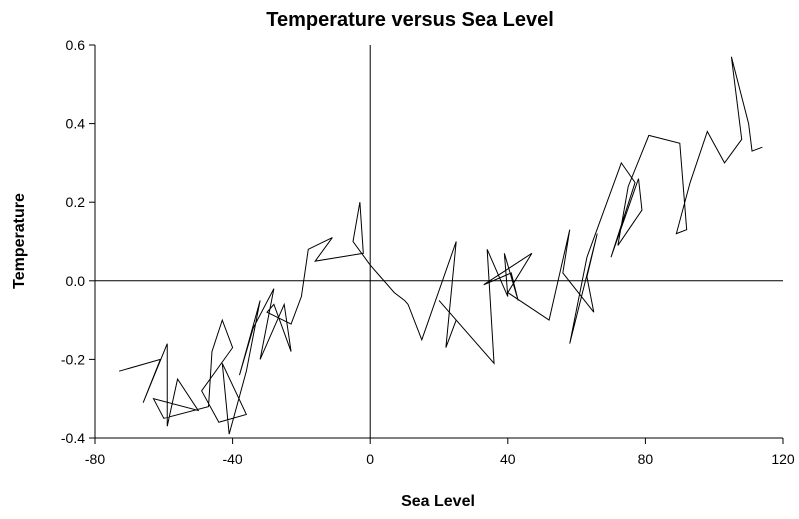 The height and width of the screenshot is (519, 799). I want to click on x-tick-label: 120, so click(783, 459).